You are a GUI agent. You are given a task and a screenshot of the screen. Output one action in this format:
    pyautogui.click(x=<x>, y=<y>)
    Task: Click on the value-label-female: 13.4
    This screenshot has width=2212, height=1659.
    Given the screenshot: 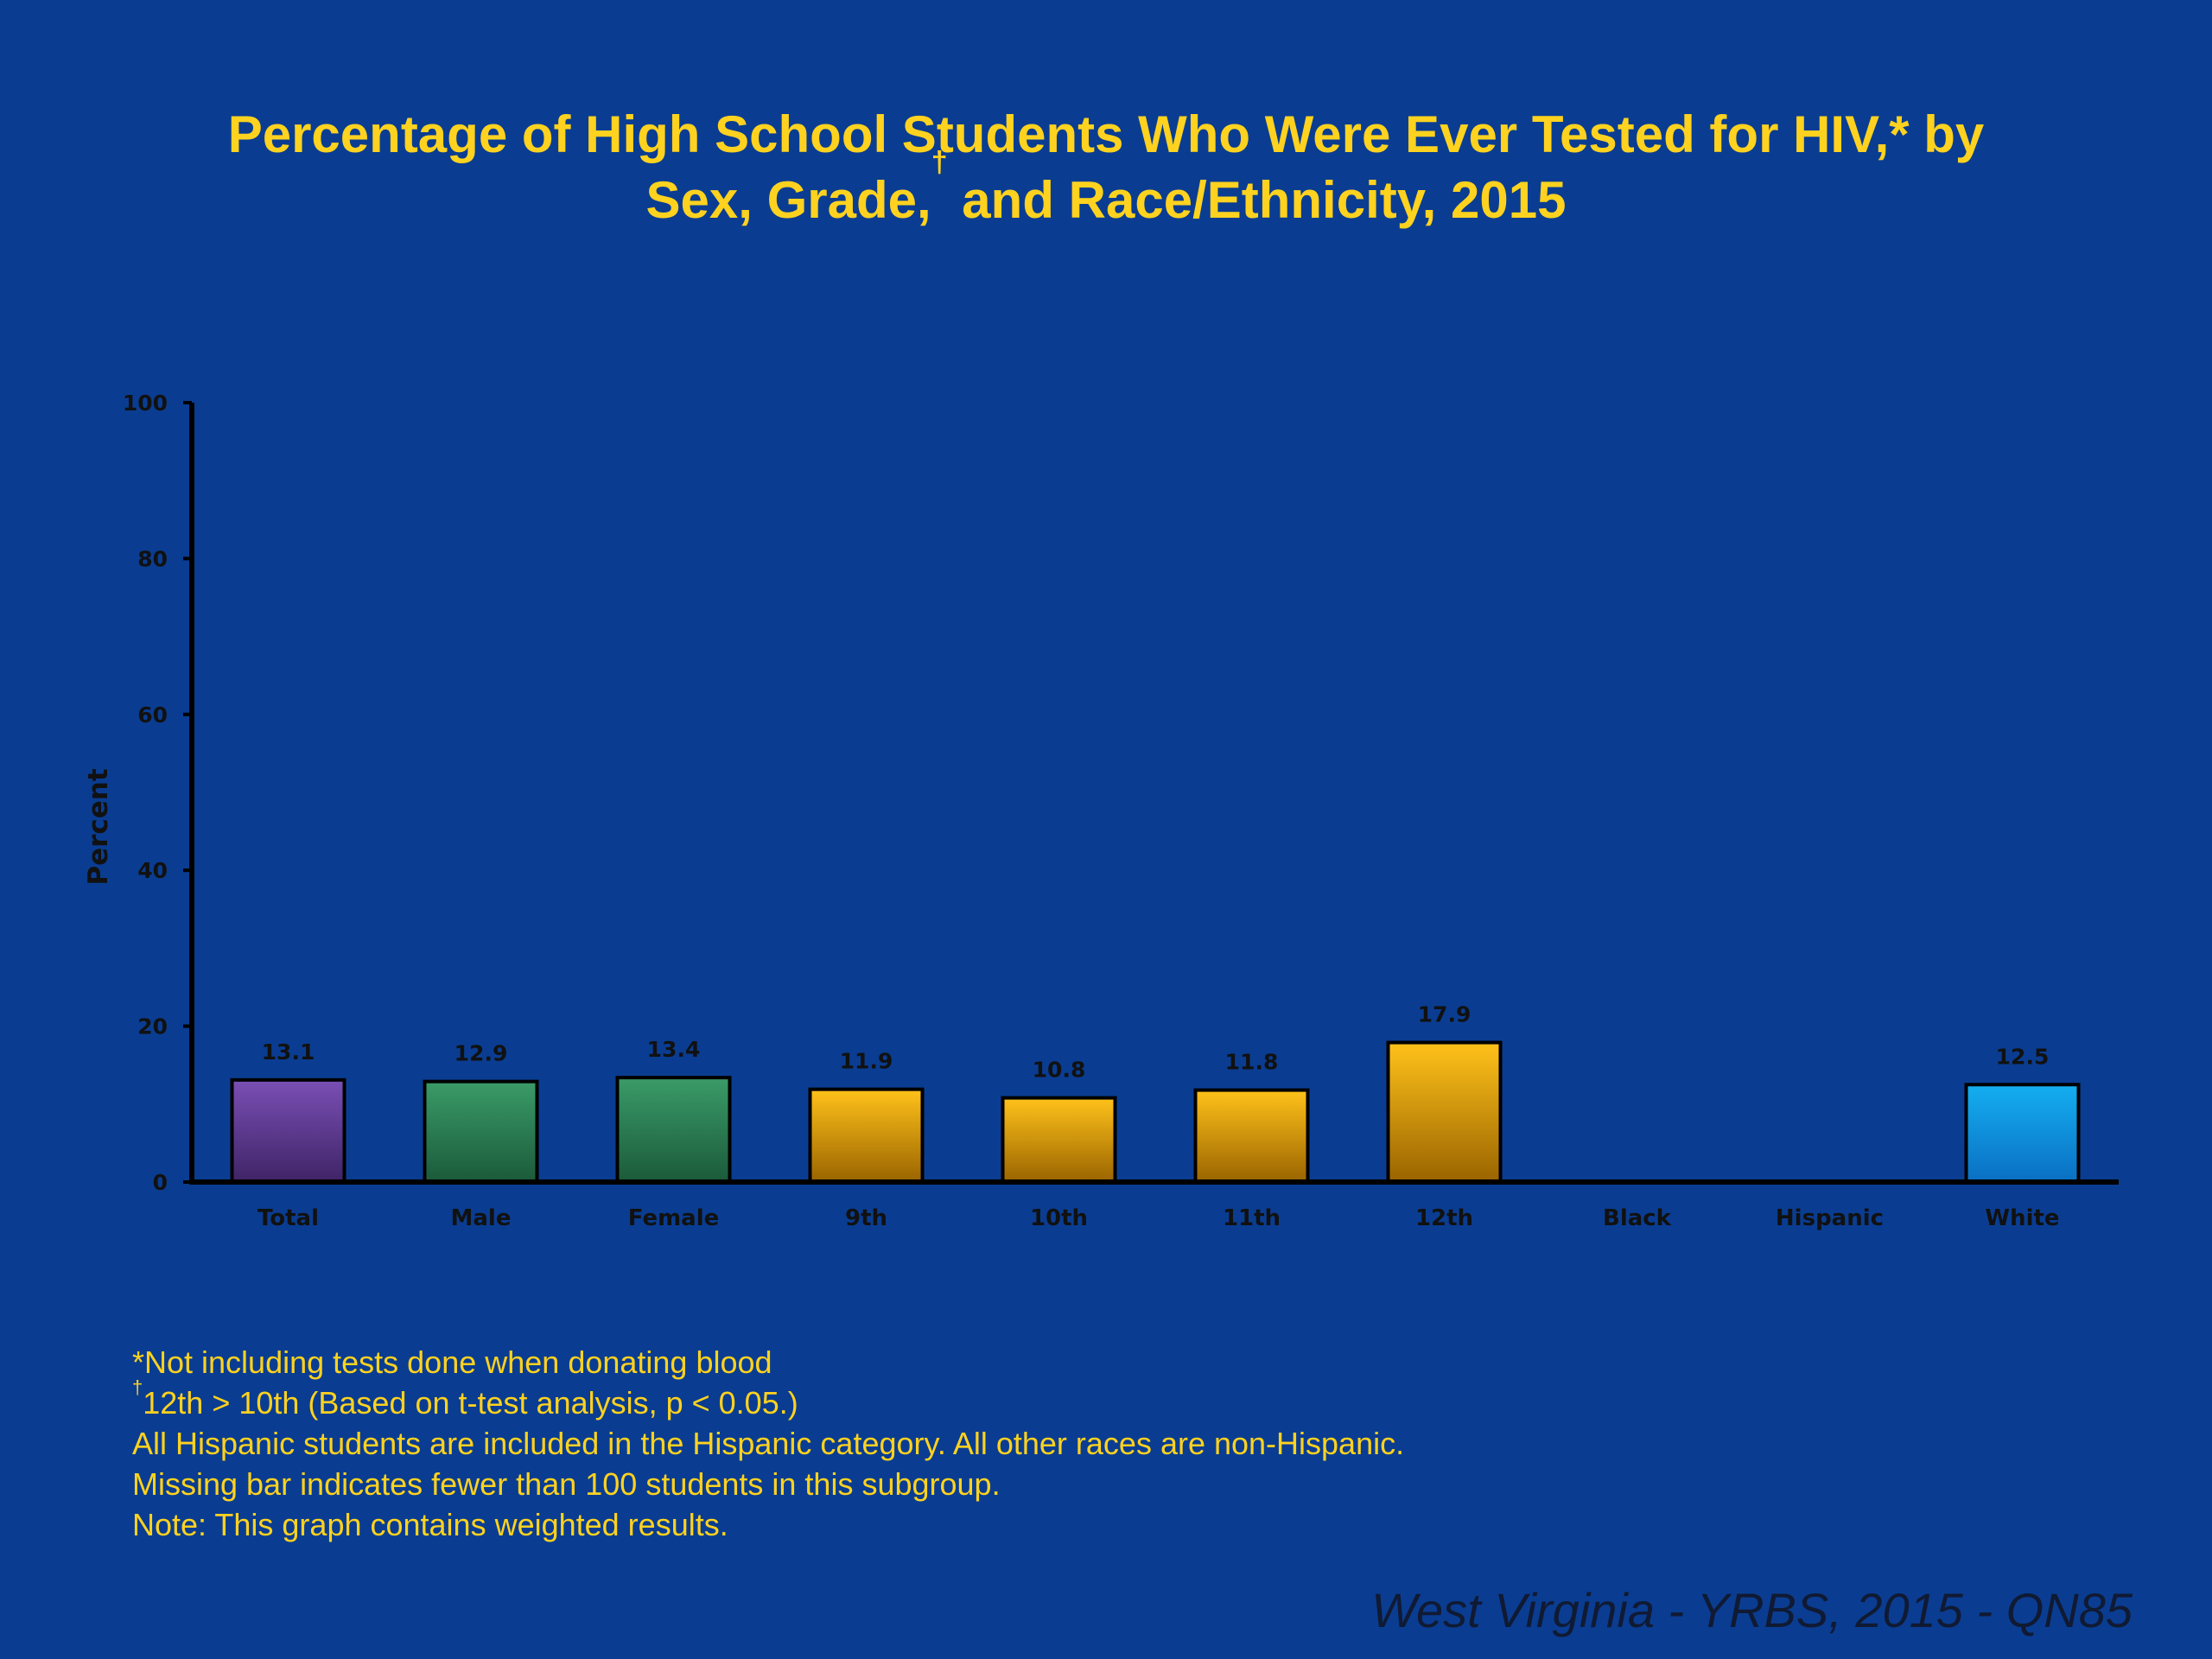 What is the action you would take?
    pyautogui.click(x=674, y=1049)
    